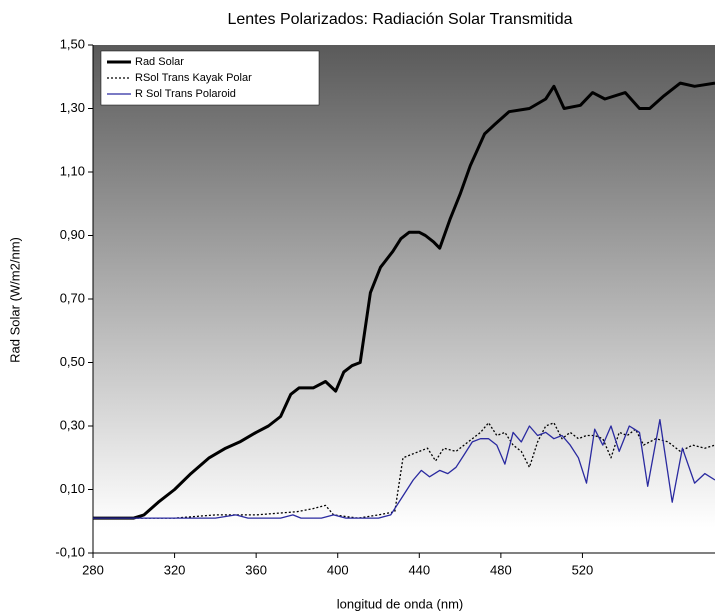 The width and height of the screenshot is (715, 615). I want to click on x-axis-label: longitud de onda (nm), so click(400, 603).